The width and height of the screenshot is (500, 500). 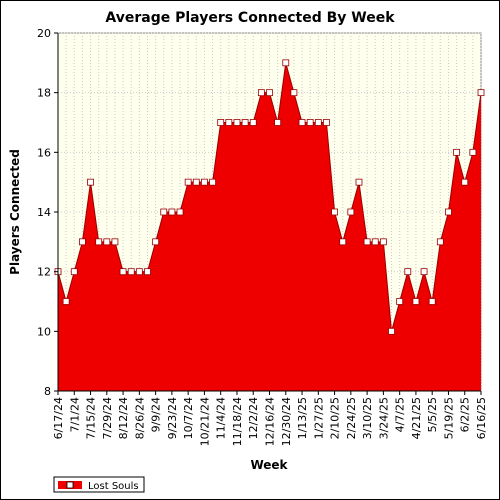 What do you see at coordinates (74, 414) in the screenshot?
I see `x-tick-label: 7/1/24` at bounding box center [74, 414].